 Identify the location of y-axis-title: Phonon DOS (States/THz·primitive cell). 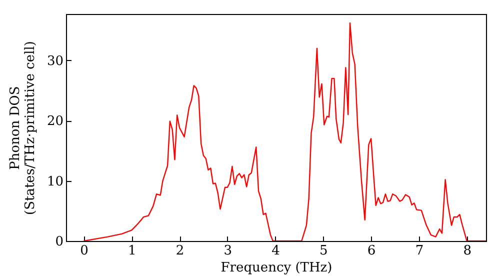
(23, 128).